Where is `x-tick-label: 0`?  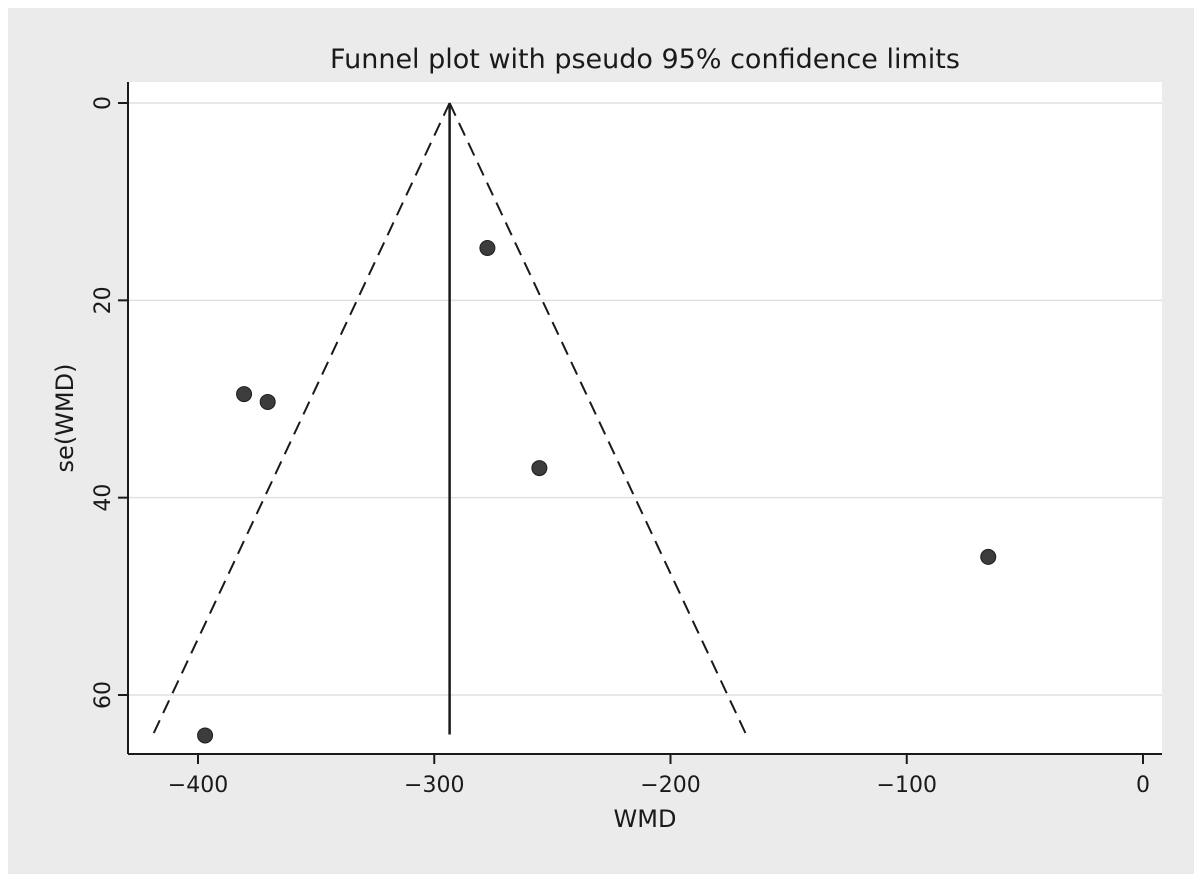 x-tick-label: 0 is located at coordinates (1143, 785).